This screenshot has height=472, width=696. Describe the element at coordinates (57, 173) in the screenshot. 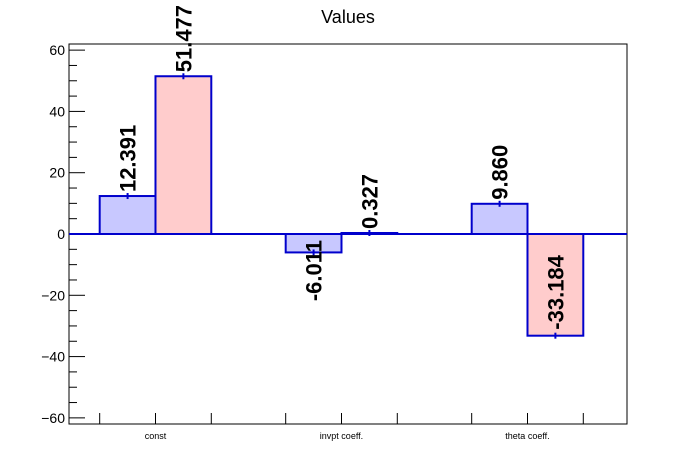

I see `y-tick-label: 20` at that location.